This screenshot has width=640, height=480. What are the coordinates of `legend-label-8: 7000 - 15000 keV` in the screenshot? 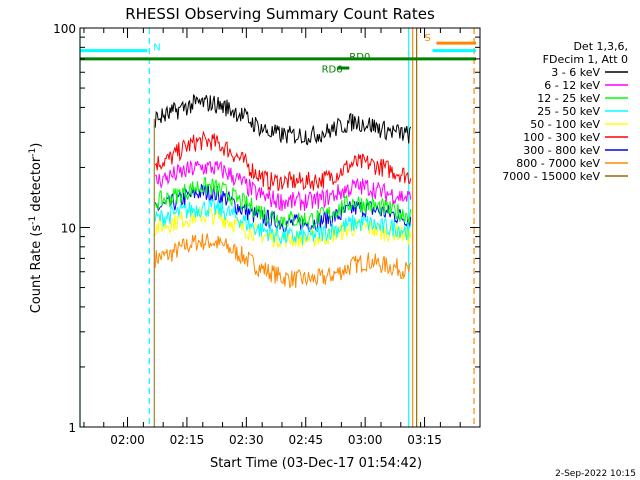 It's located at (551, 176).